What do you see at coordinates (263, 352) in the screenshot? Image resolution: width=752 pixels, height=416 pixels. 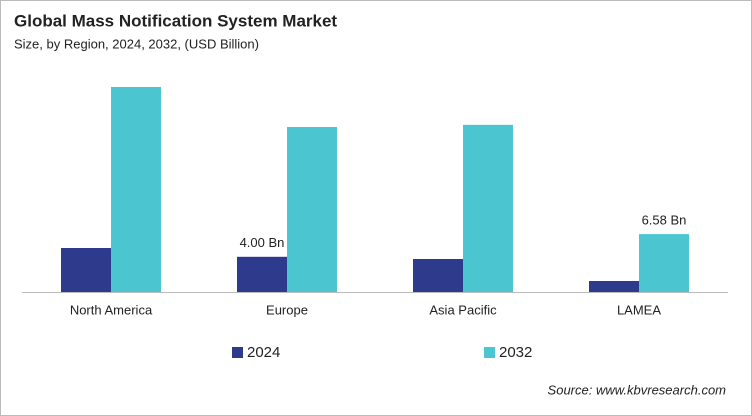 I see `legend-label: 2024` at bounding box center [263, 352].